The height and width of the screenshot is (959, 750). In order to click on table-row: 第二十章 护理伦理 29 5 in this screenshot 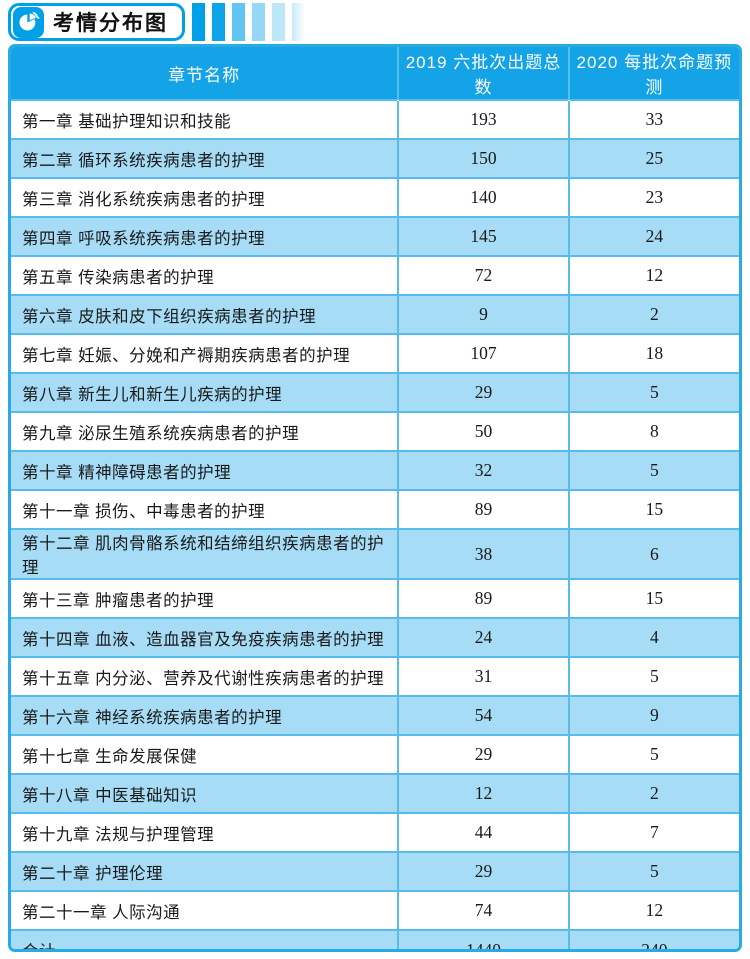, I will do `click(375, 871)`.